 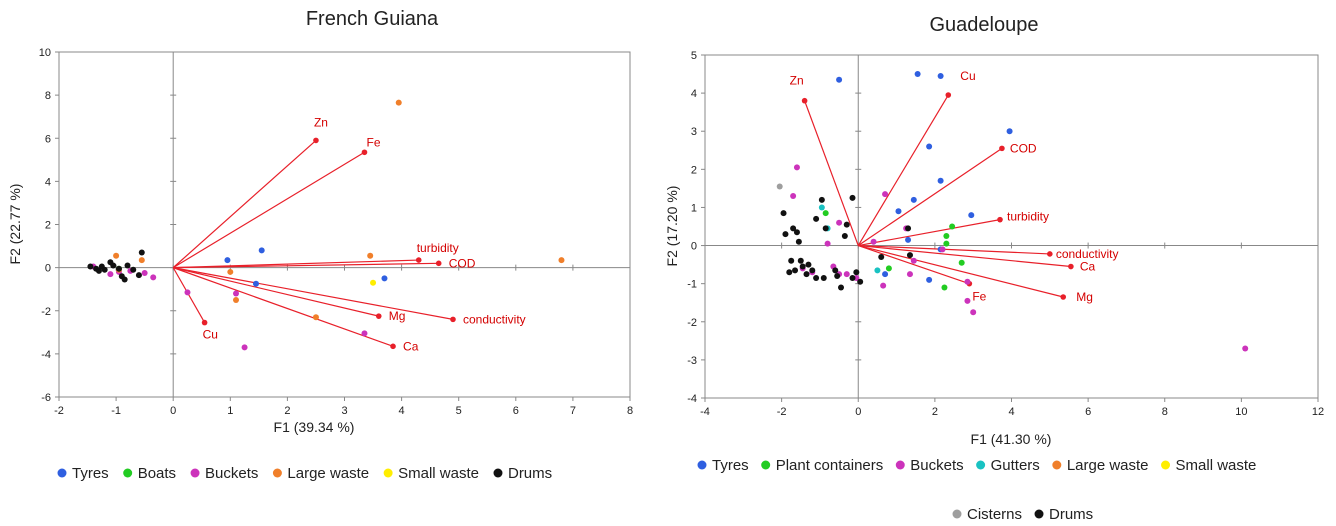 I want to click on x-tick-label: 10, so click(x=1241, y=412).